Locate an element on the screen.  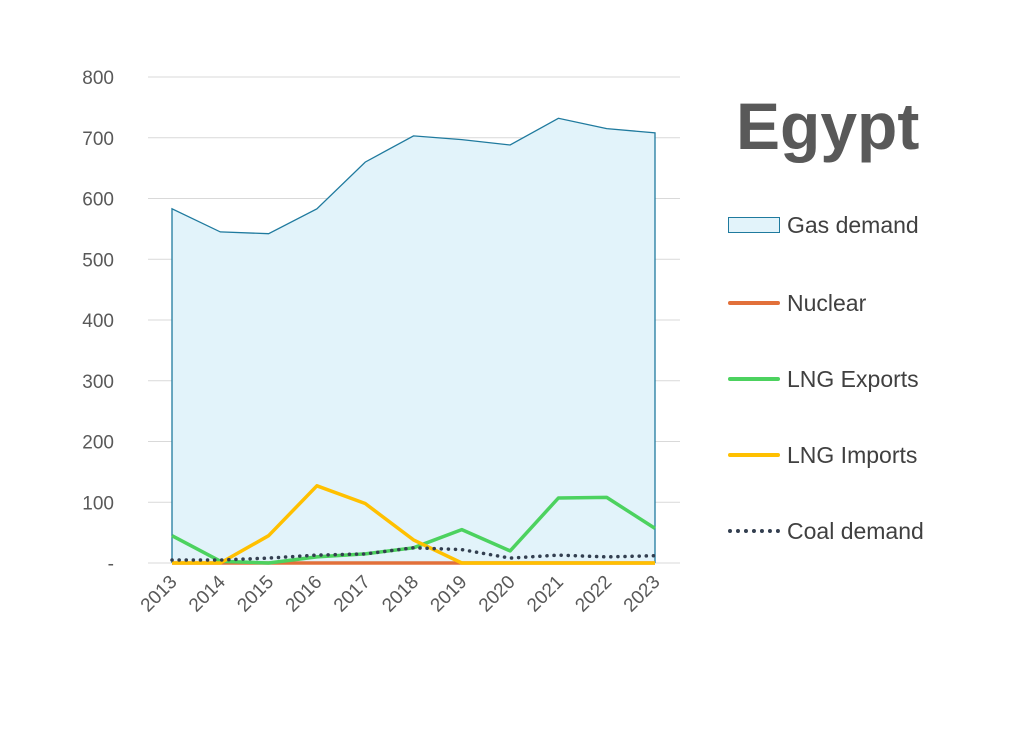
legend-item-lng-exports: LNG Exports is located at coordinates (823, 379).